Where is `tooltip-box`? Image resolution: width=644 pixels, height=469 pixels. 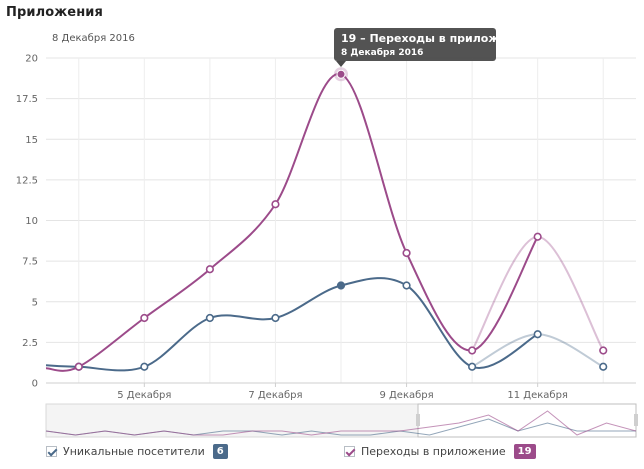
tooltip-box is located at coordinates (415, 44).